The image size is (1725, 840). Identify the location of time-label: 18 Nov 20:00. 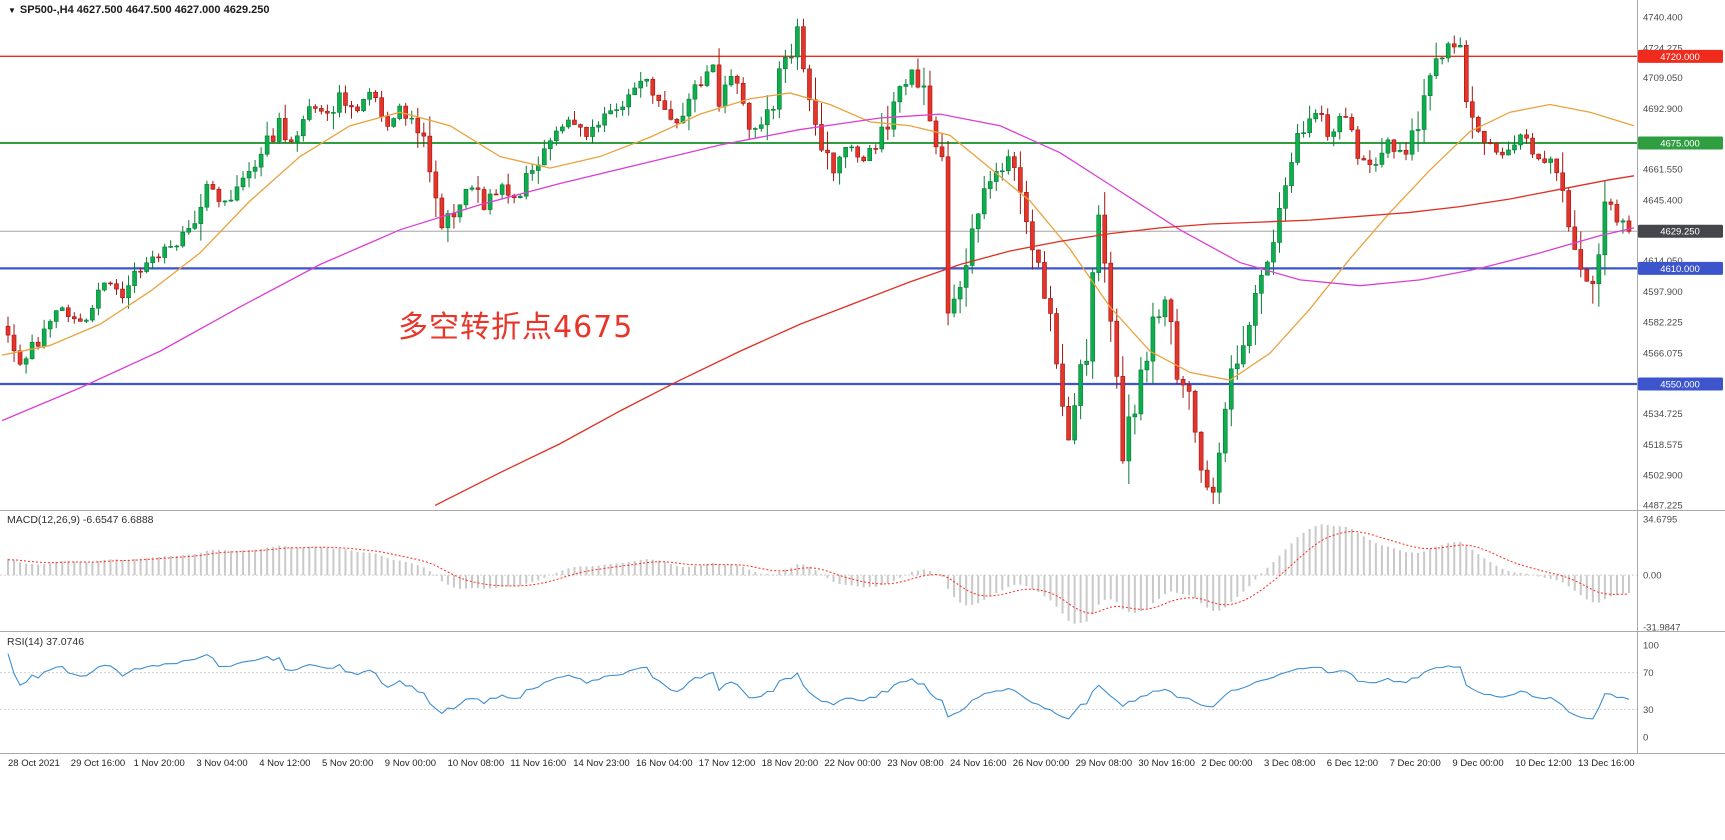
(790, 763).